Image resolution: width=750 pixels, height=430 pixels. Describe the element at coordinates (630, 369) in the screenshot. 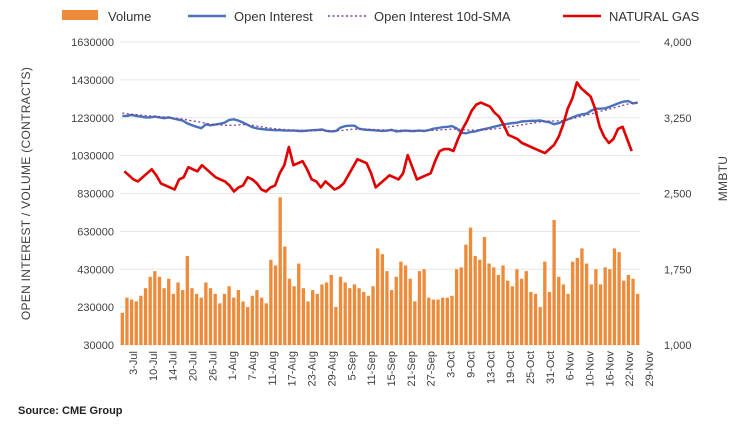

I see `x-tick-label: 22-Nov` at that location.